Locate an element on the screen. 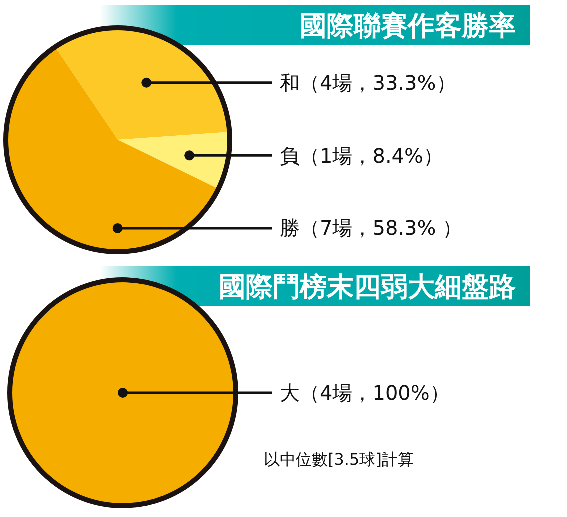 The width and height of the screenshot is (567, 517). chart-title: 國際鬥榜末四弱大細盤路 is located at coordinates (367, 288).